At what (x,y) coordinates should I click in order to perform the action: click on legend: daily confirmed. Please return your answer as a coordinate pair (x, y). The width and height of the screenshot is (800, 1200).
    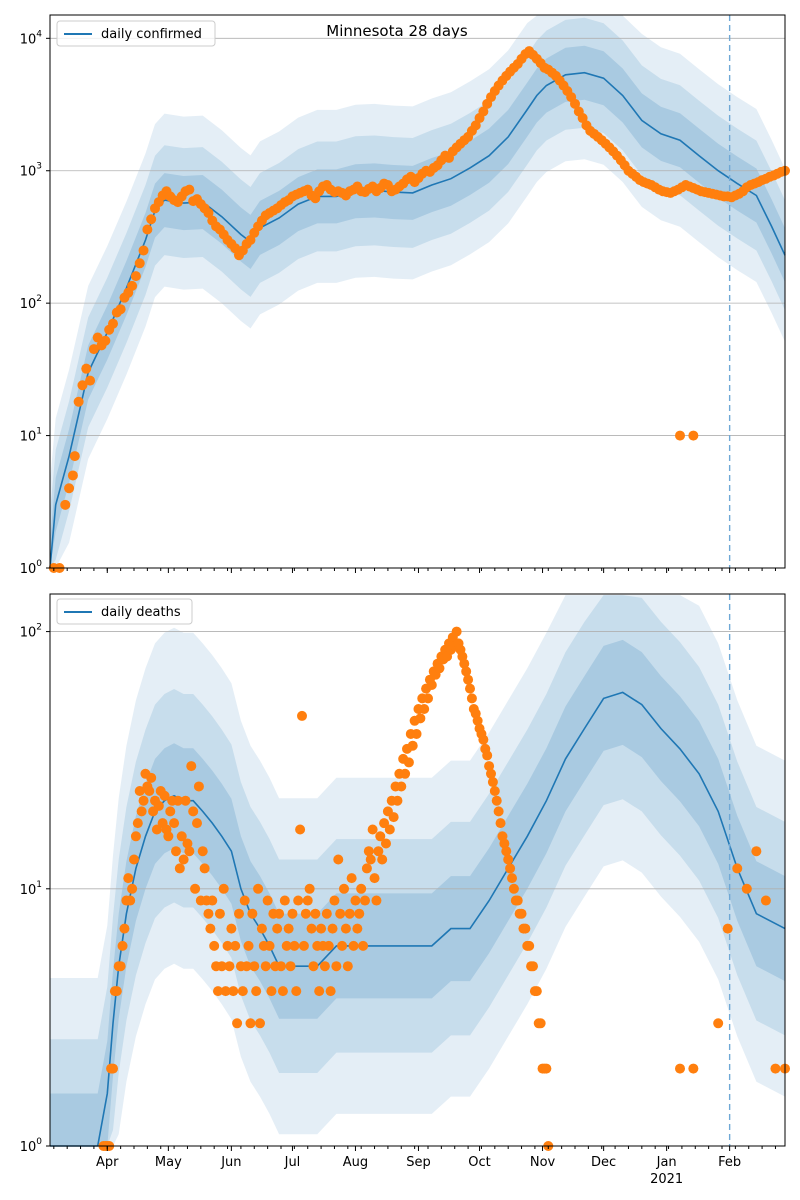
    Looking at the image, I should click on (136, 33).